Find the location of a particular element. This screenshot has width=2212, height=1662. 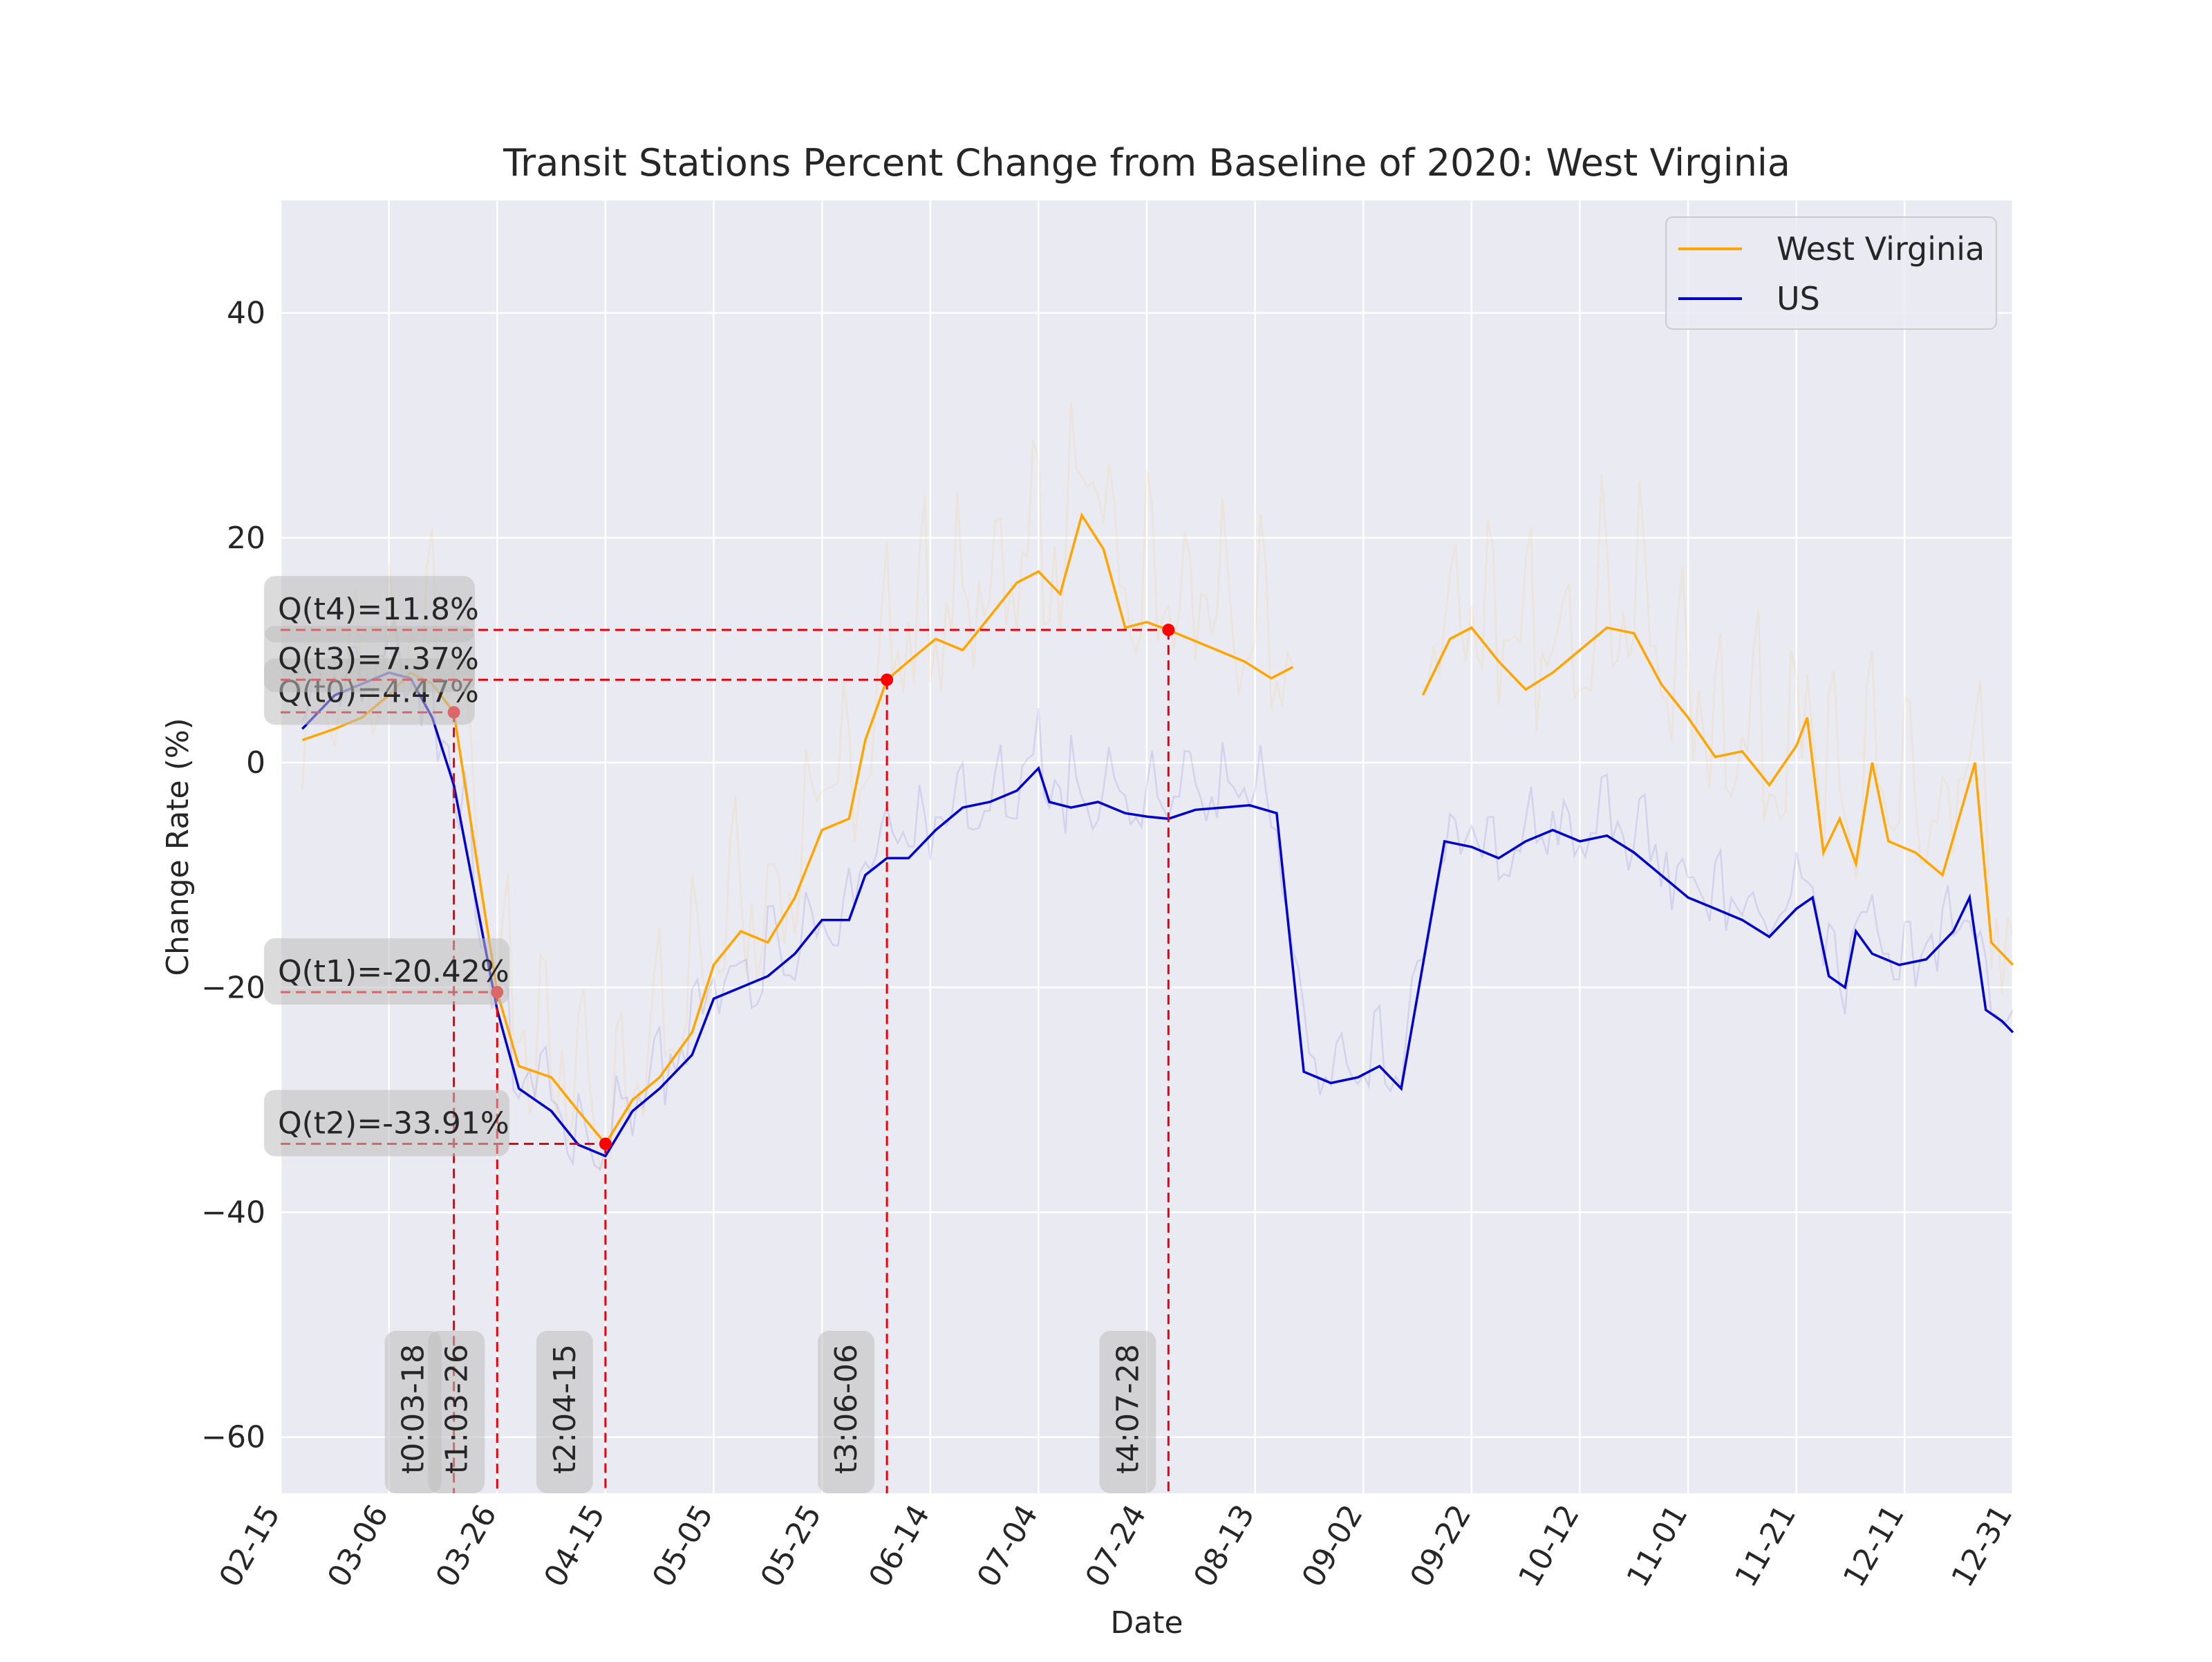

raw-series-line is located at coordinates (1718, 734).